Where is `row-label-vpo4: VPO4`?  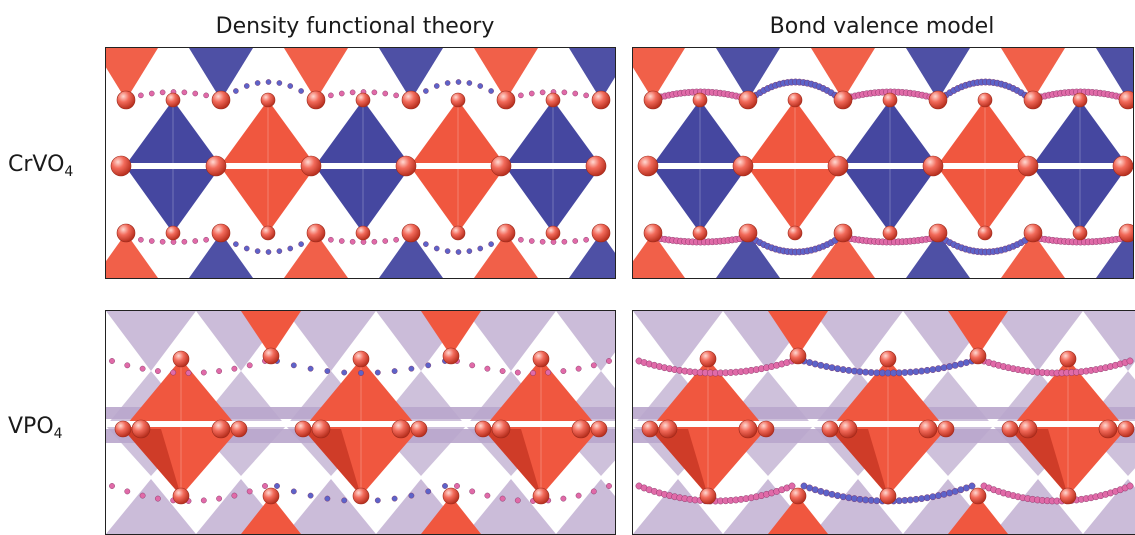 row-label-vpo4: VPO4 is located at coordinates (35, 428).